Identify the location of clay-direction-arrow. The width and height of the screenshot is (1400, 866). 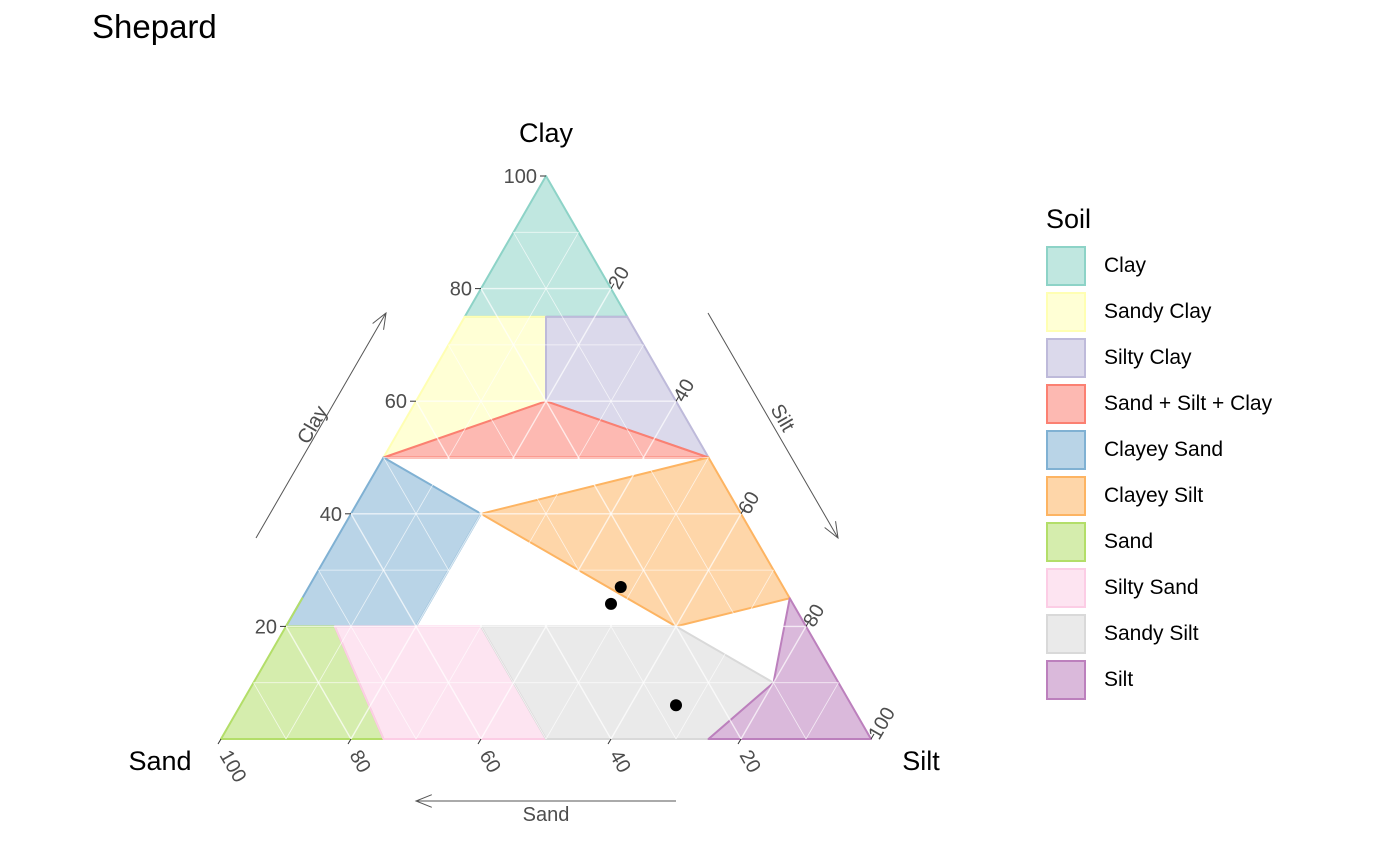
(321, 425).